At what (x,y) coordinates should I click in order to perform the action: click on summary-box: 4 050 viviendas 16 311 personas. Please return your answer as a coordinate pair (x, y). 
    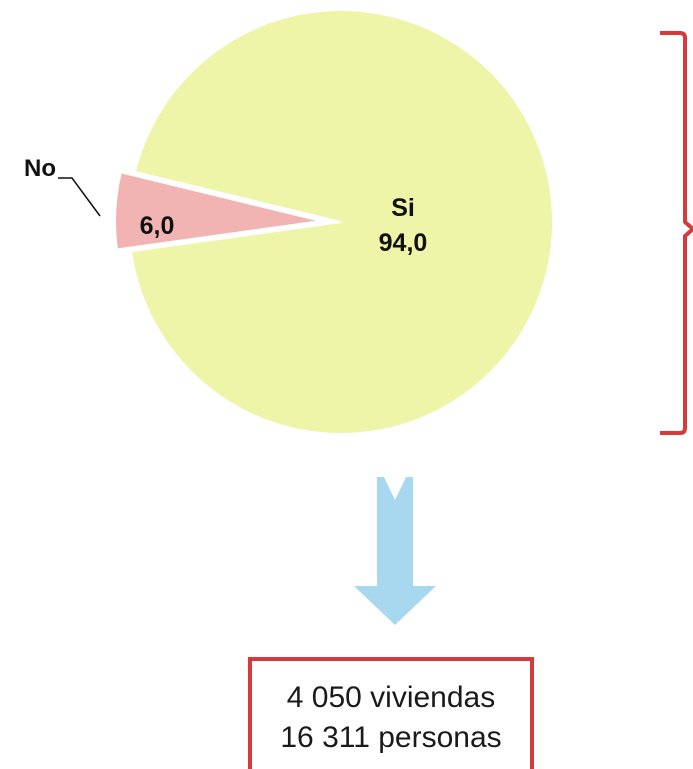
    Looking at the image, I should click on (391, 713).